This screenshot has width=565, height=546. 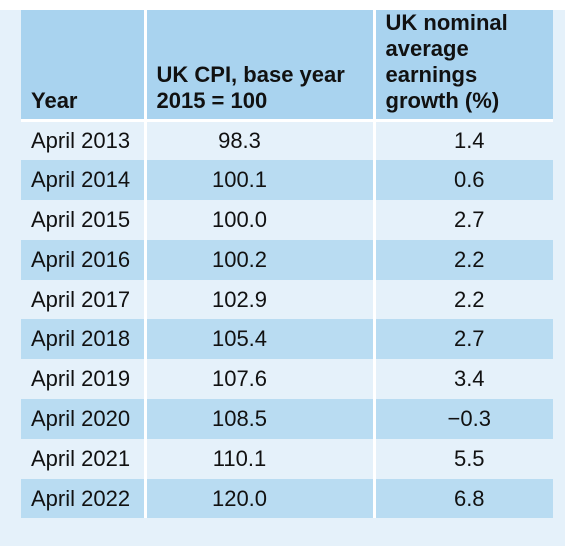 I want to click on header-year-label: Year, so click(x=54, y=100).